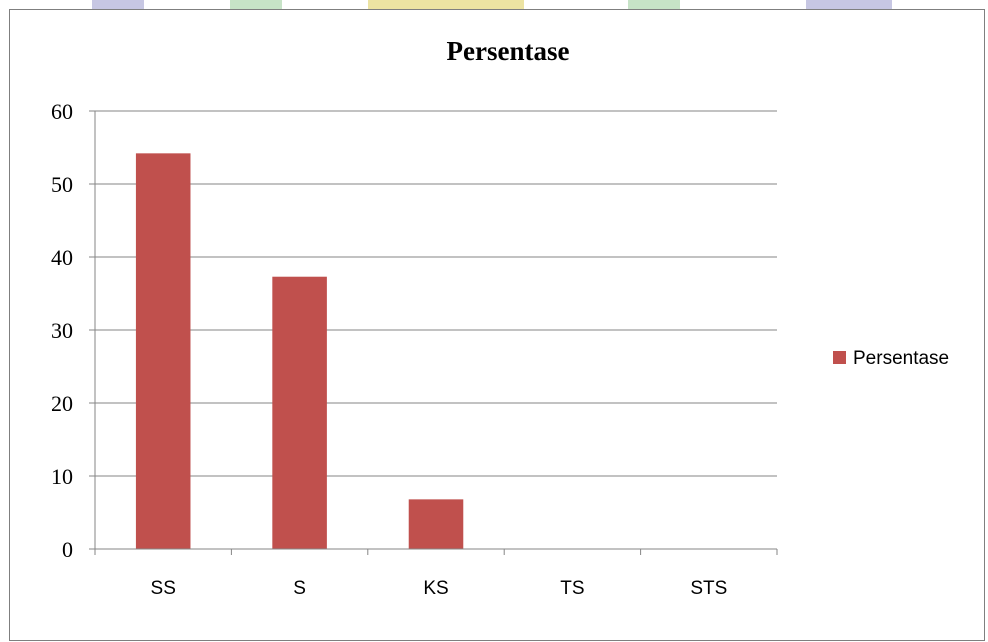 This screenshot has width=988, height=642. Describe the element at coordinates (508, 51) in the screenshot. I see `chart-title: Persentase` at that location.